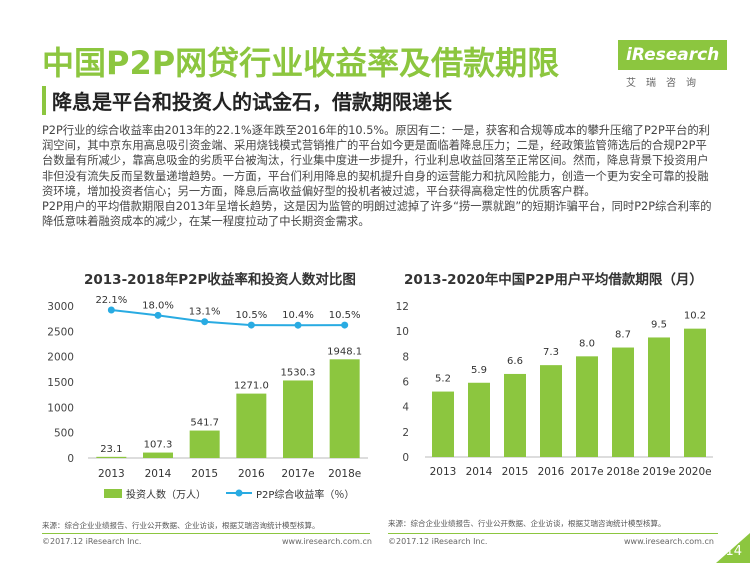  I want to click on rate-value-label: 13.1%, so click(205, 312).